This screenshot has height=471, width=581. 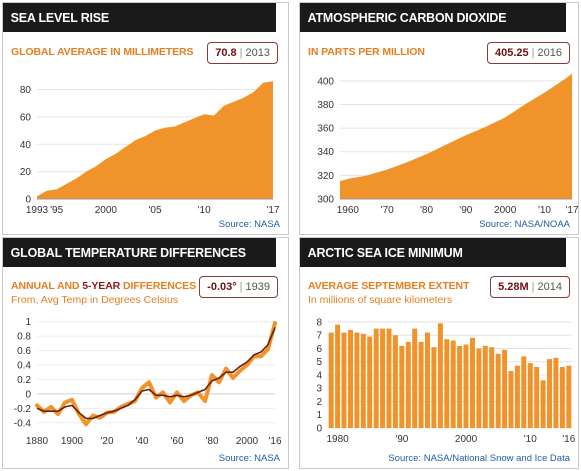 What do you see at coordinates (380, 300) in the screenshot?
I see `panel-subtitle-secondary: In millions of square kilometers` at bounding box center [380, 300].